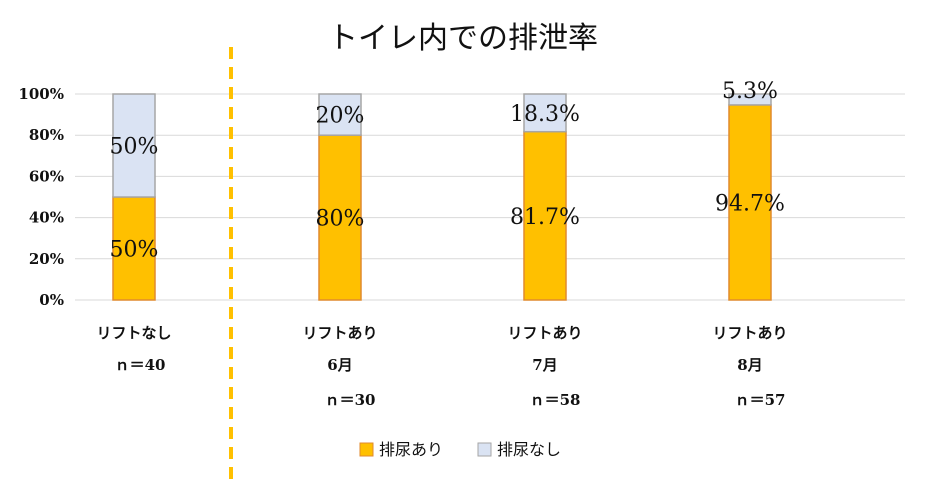  I want to click on data-label-urination-no: 5.3%, so click(750, 91).